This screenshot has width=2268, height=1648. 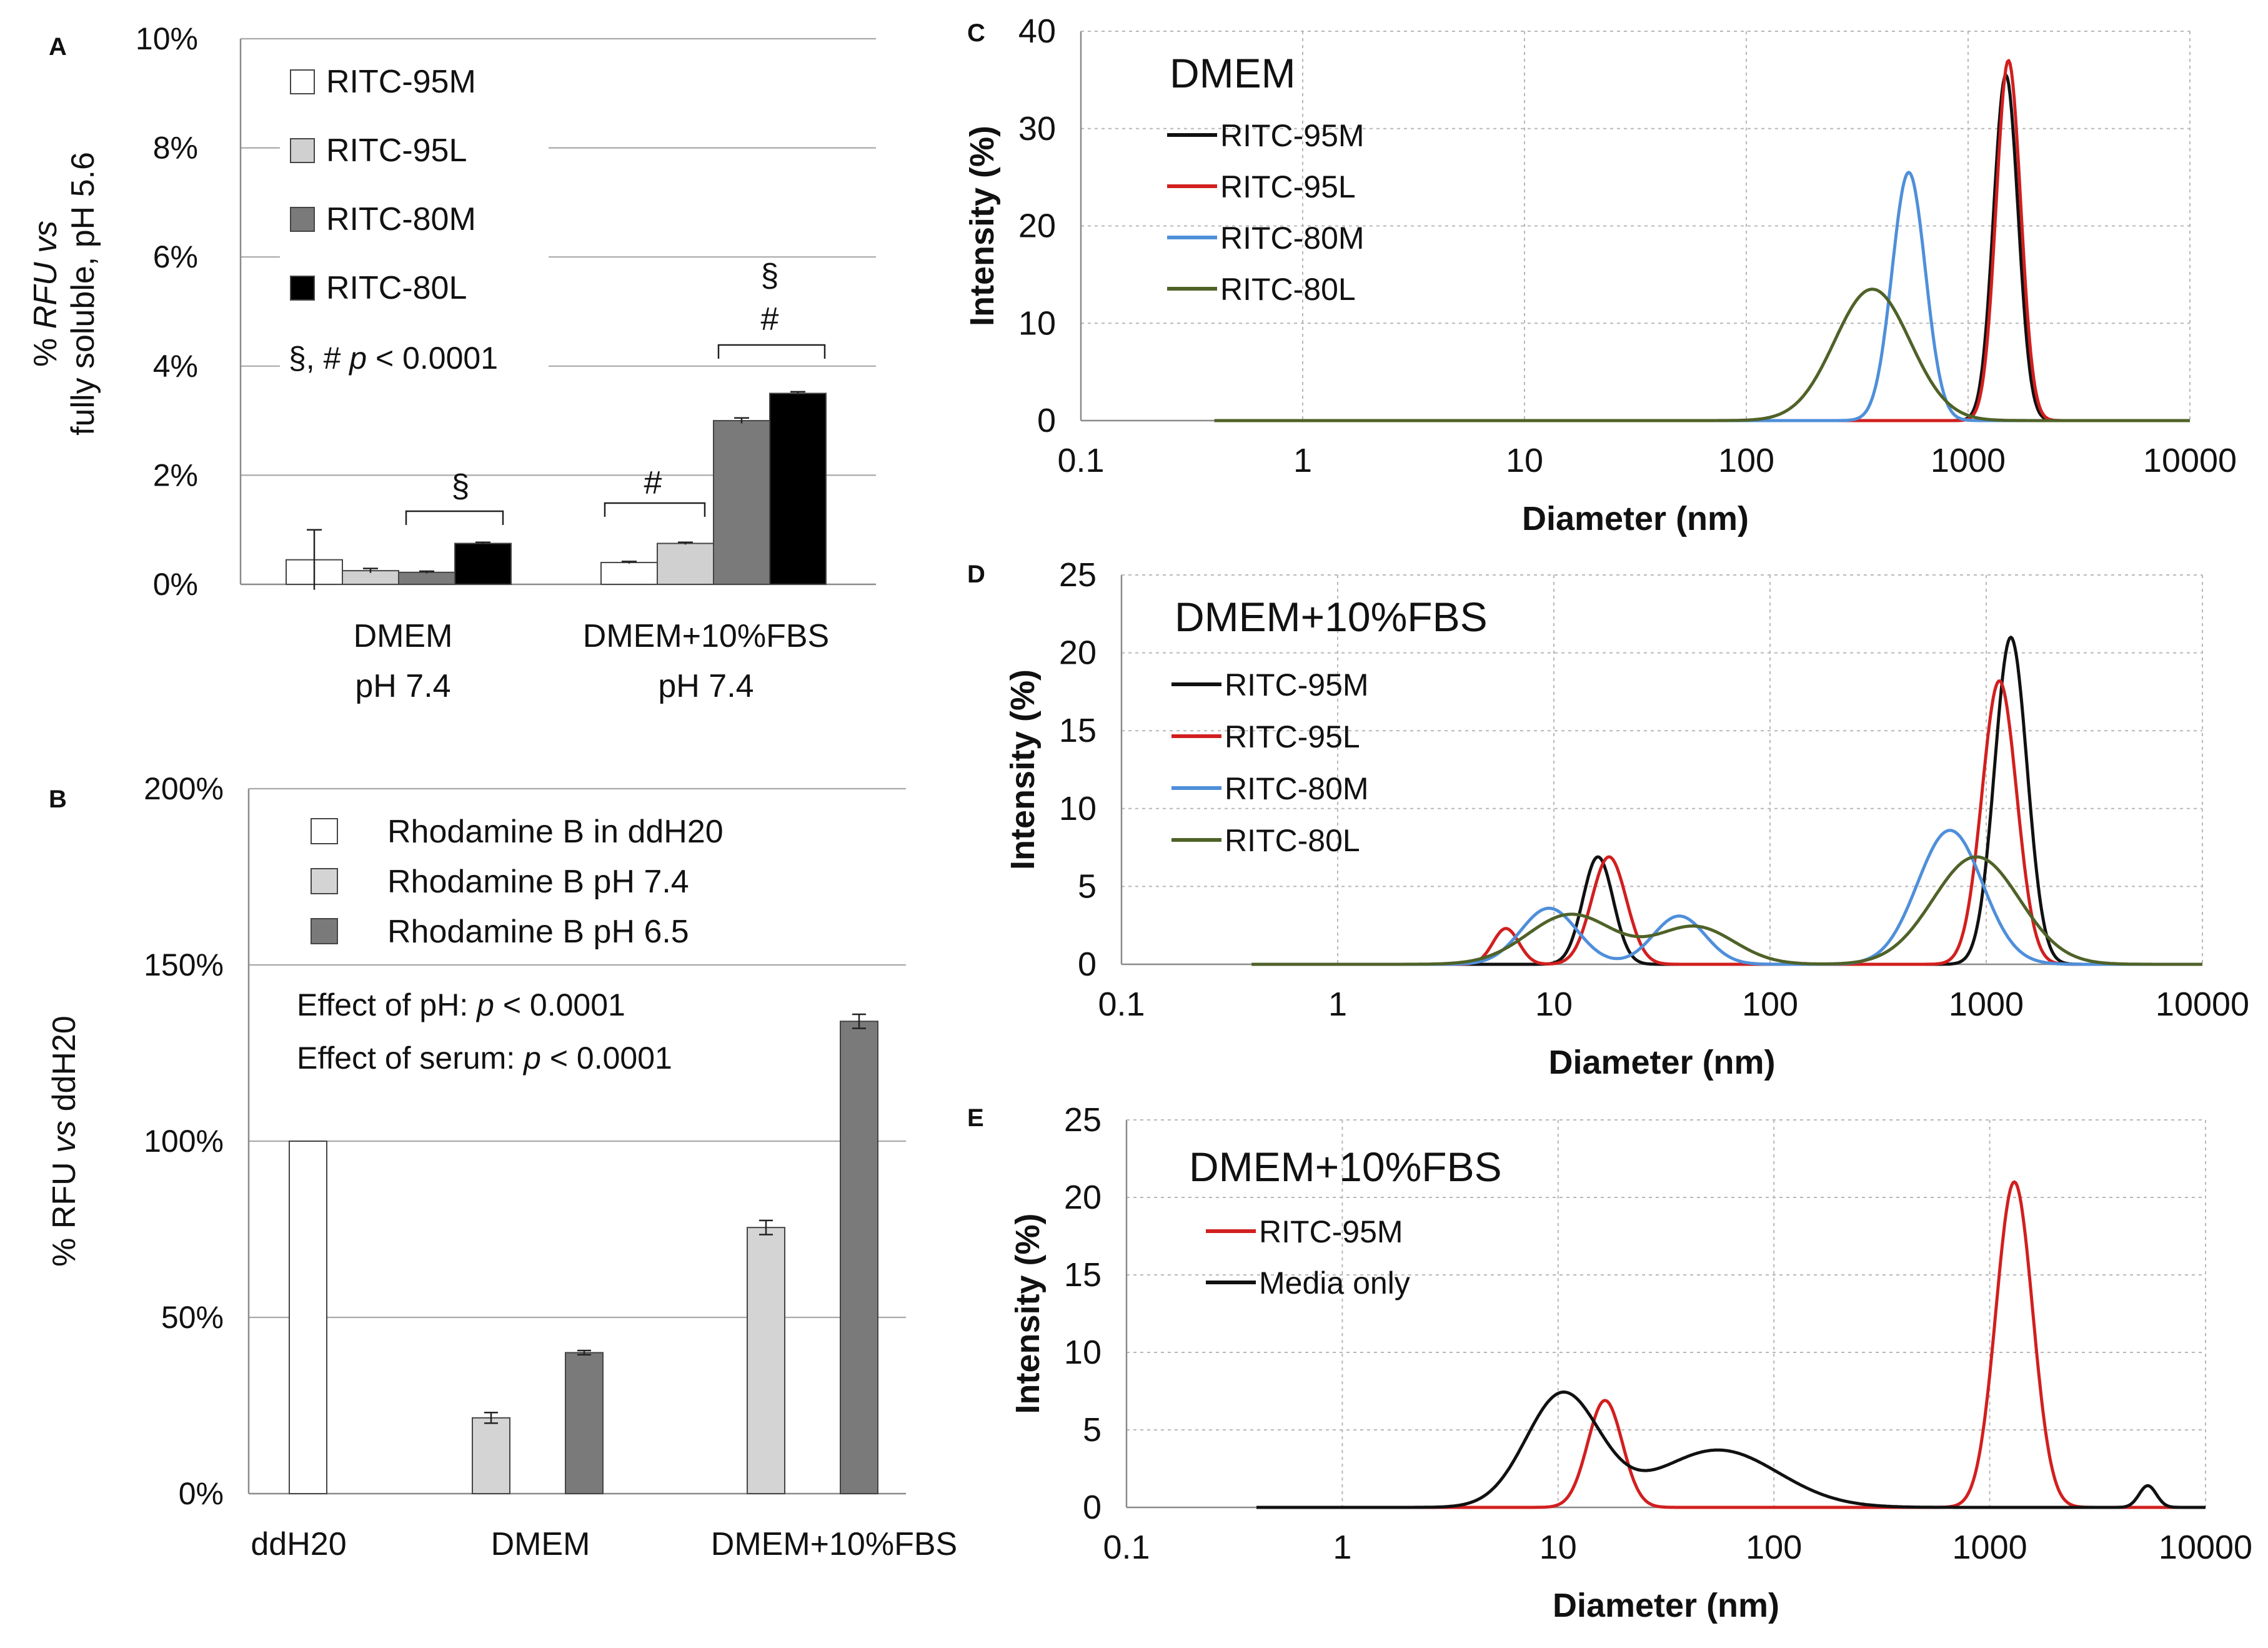 I want to click on panel-d-xtick-label: 10, so click(x=1554, y=1004).